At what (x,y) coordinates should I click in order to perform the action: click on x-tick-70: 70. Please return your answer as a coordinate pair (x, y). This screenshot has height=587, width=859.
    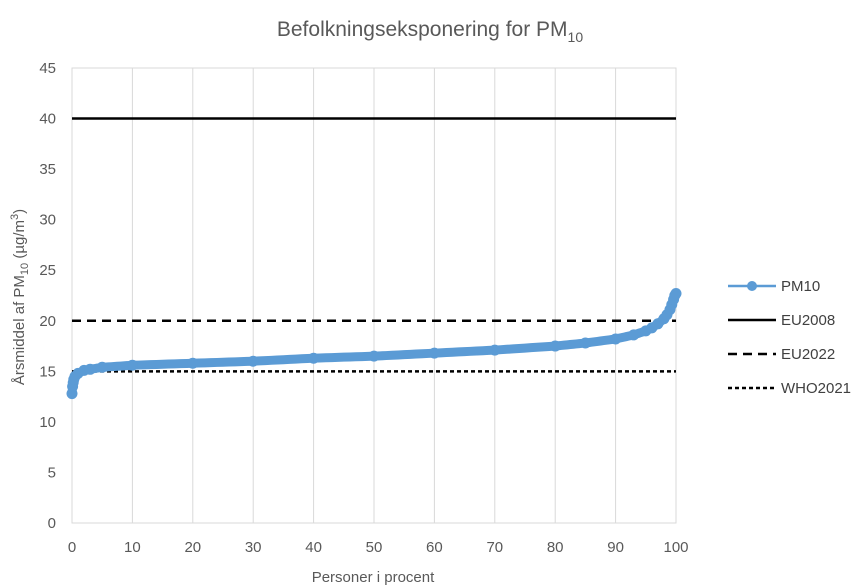
    Looking at the image, I should click on (494, 547).